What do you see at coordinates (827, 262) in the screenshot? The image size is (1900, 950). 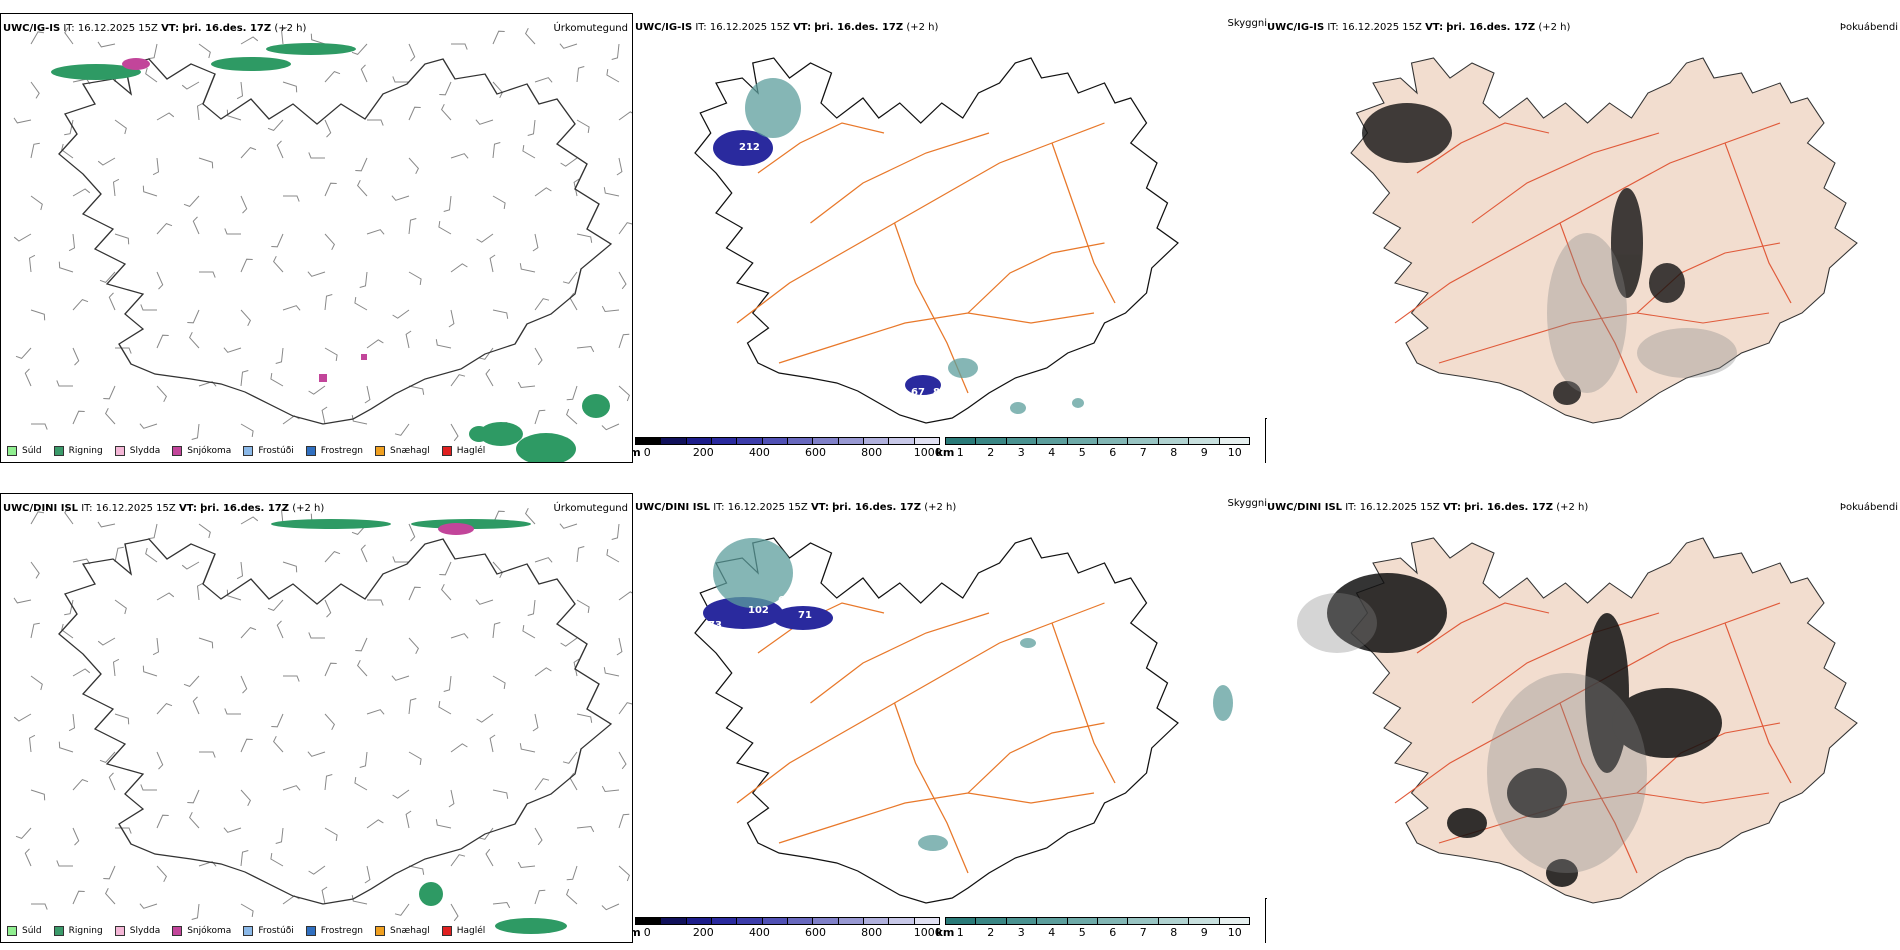 I see `ceiling-areas` at bounding box center [827, 262].